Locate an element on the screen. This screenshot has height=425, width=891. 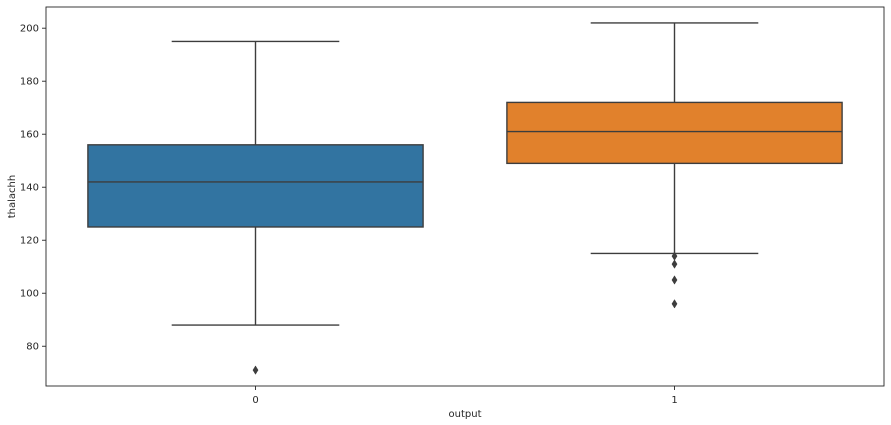
y-tick-label: 120 is located at coordinates (29, 241).